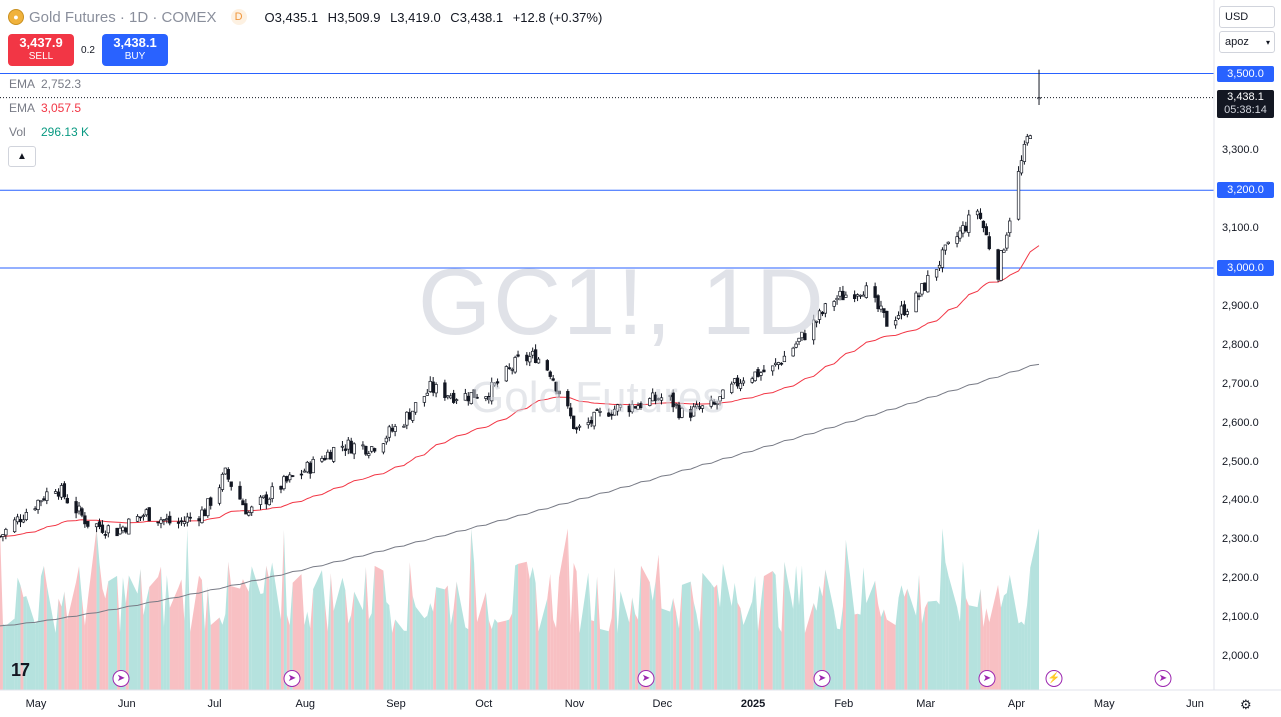 This screenshot has width=1281, height=717. I want to click on time-tick-label: Apr, so click(1016, 704).